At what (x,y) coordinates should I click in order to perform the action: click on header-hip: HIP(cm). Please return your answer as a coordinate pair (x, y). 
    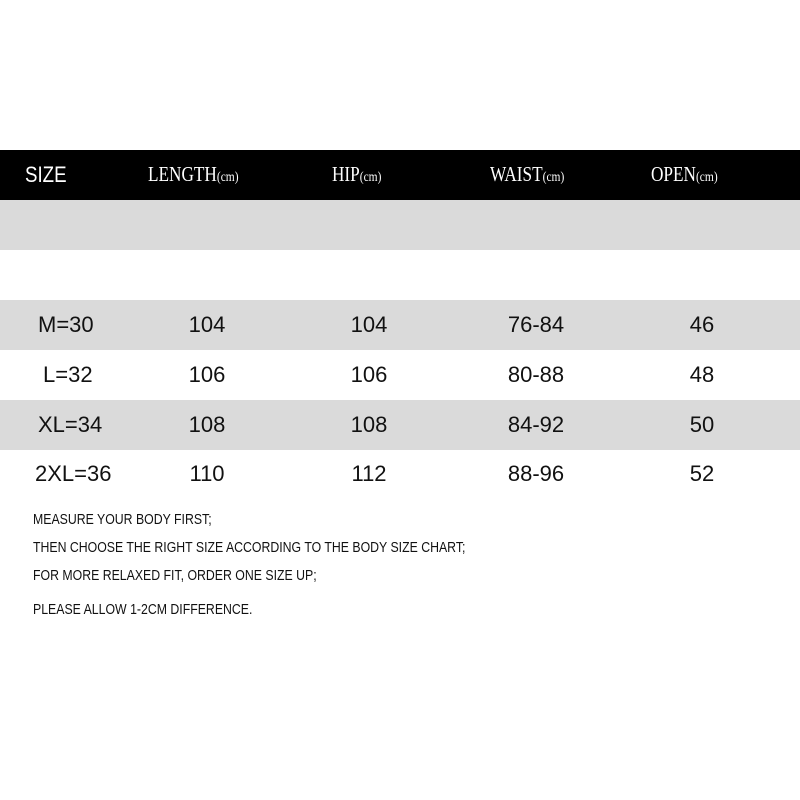
    Looking at the image, I should click on (356, 174).